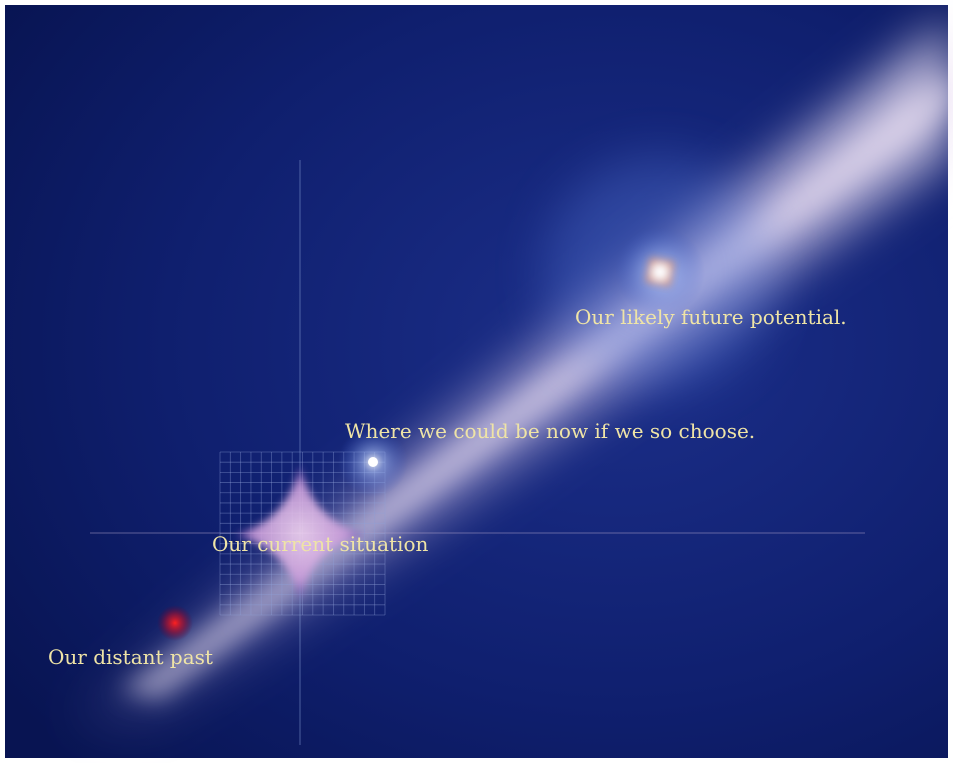 This screenshot has width=953, height=763. What do you see at coordinates (550, 431) in the screenshot?
I see `label-possible: Where we could be now if we so choose.` at bounding box center [550, 431].